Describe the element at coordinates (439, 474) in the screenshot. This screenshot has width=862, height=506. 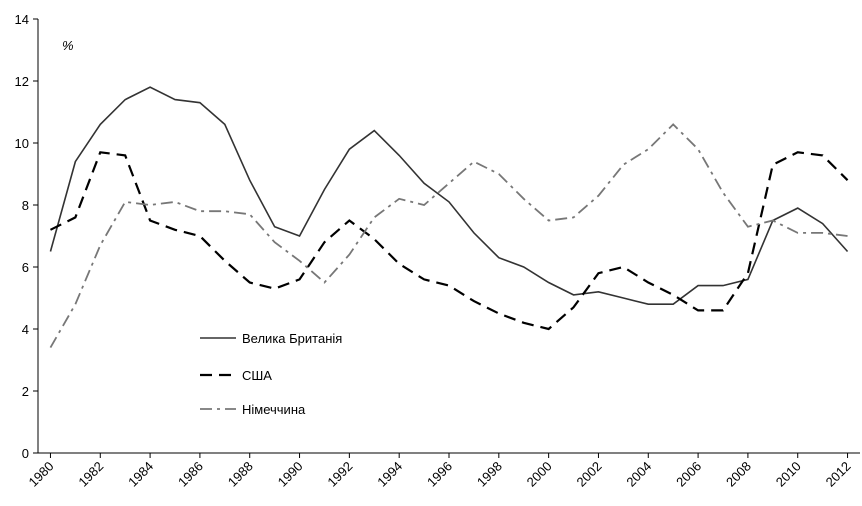
I see `x-tick-label: 1996` at that location.